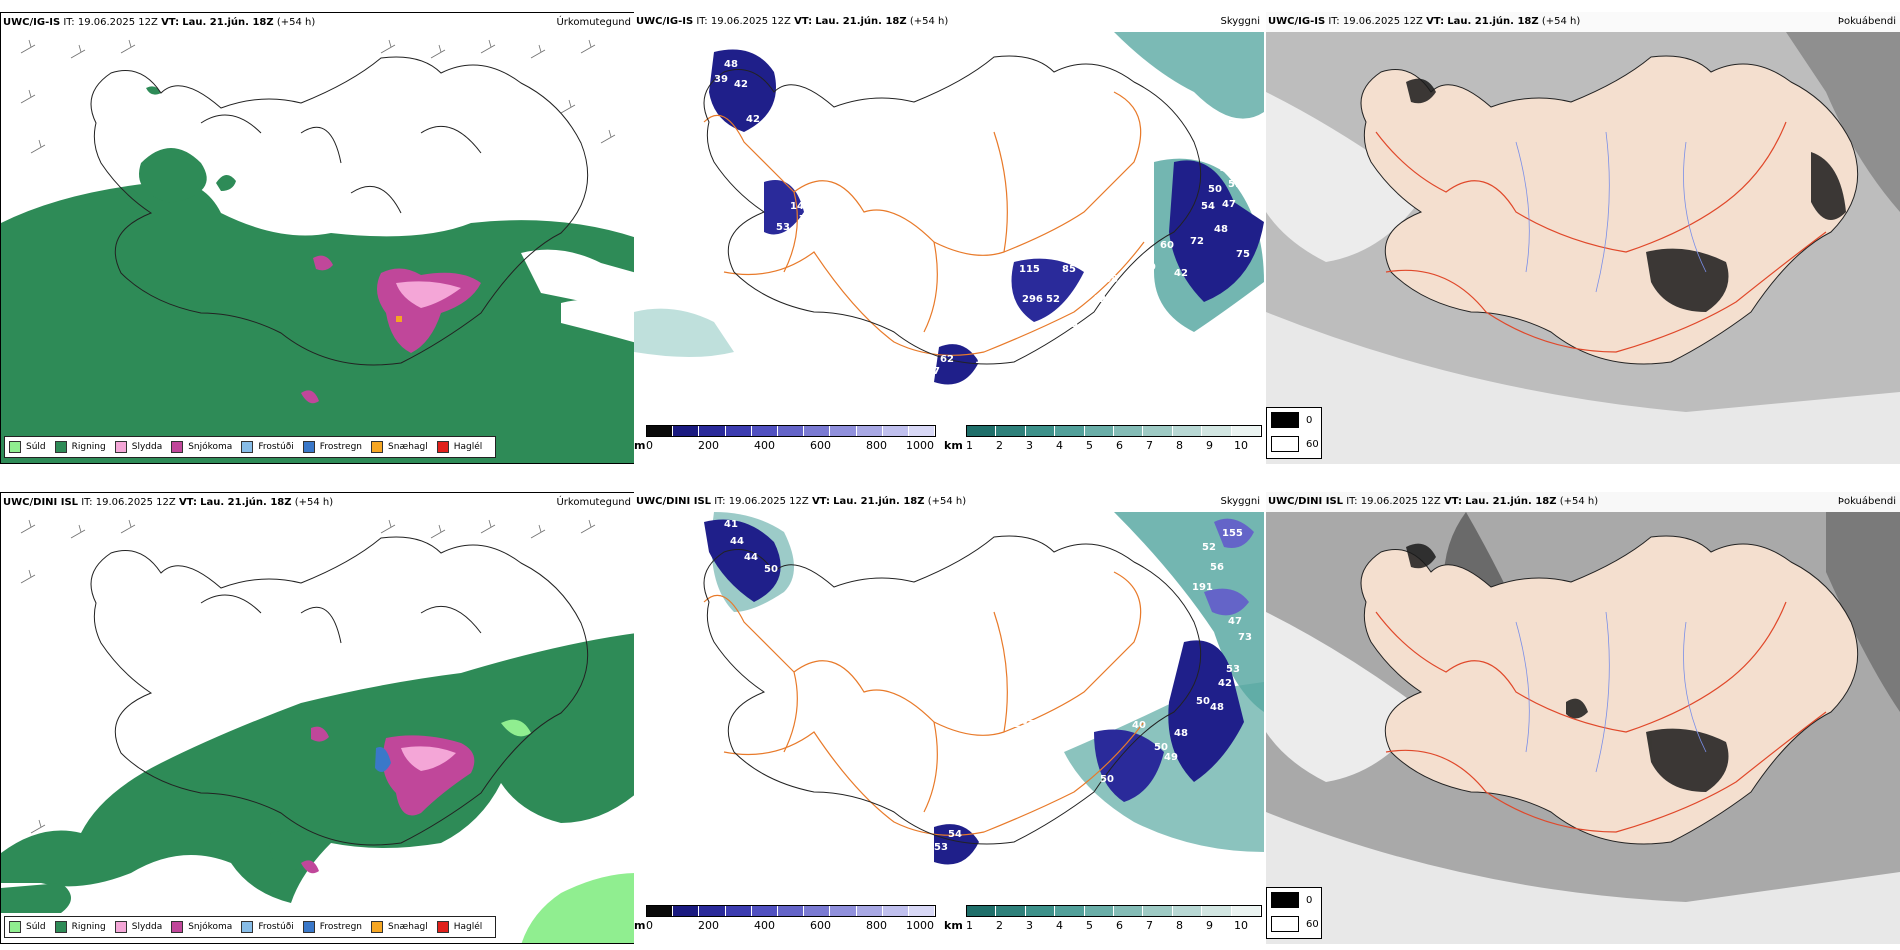  Describe the element at coordinates (1217, 567) in the screenshot. I see `visibility-label: 56` at that location.